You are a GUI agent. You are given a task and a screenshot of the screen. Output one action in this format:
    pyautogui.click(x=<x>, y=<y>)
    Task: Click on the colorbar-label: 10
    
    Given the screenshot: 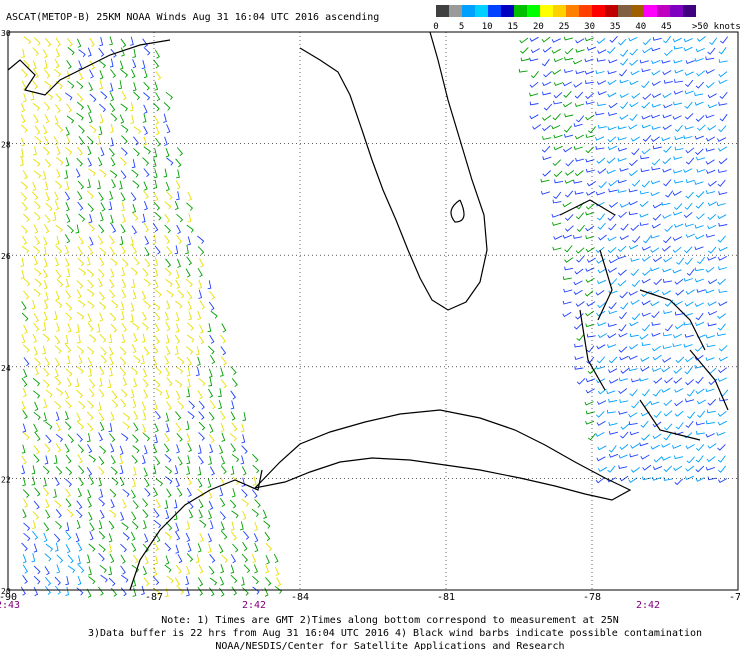 What is the action you would take?
    pyautogui.click(x=487, y=27)
    